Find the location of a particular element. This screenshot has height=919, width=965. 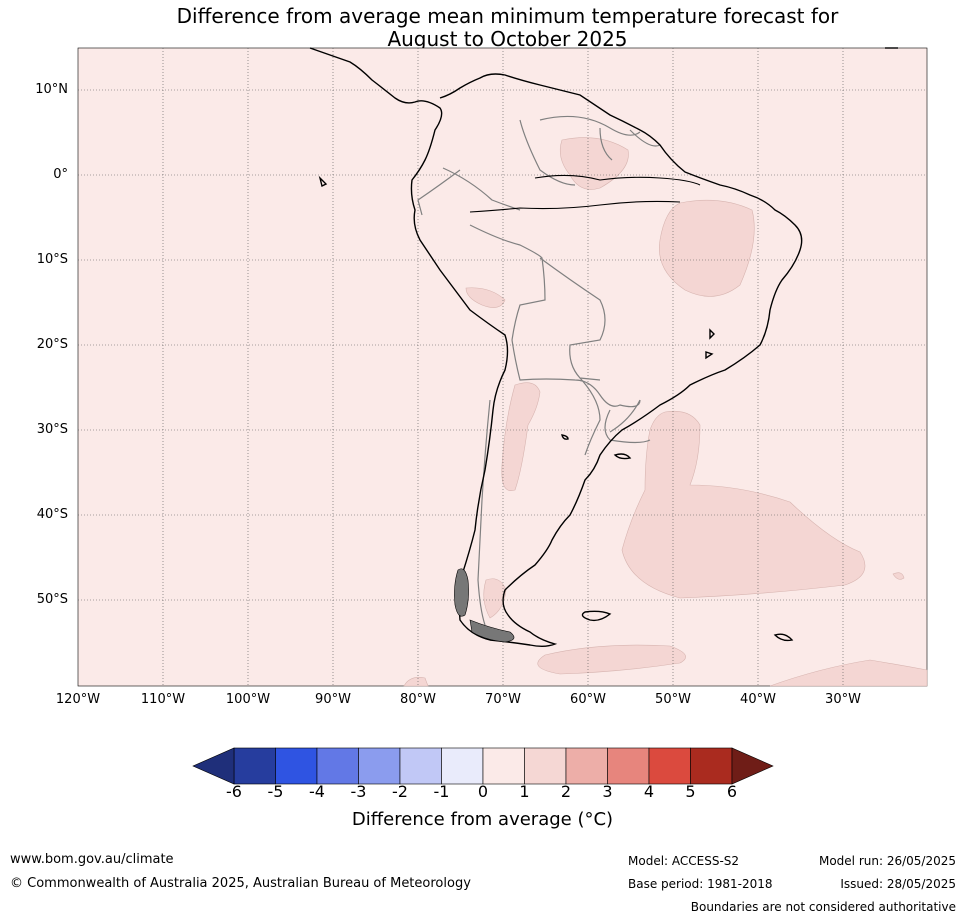

anomaly-patch-patagonia is located at coordinates (495, 598).